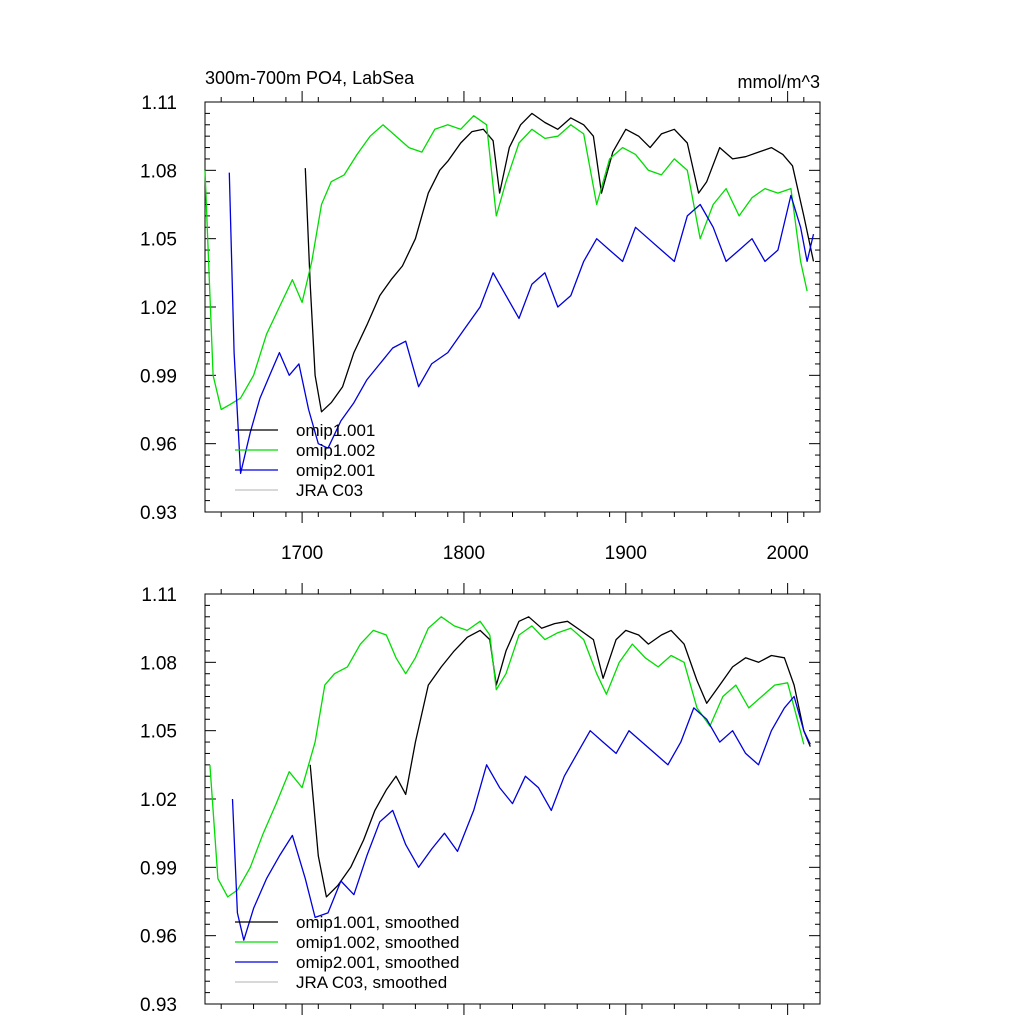 This screenshot has width=1024, height=1024. I want to click on chart-units: mmol/m^3, so click(779, 82).